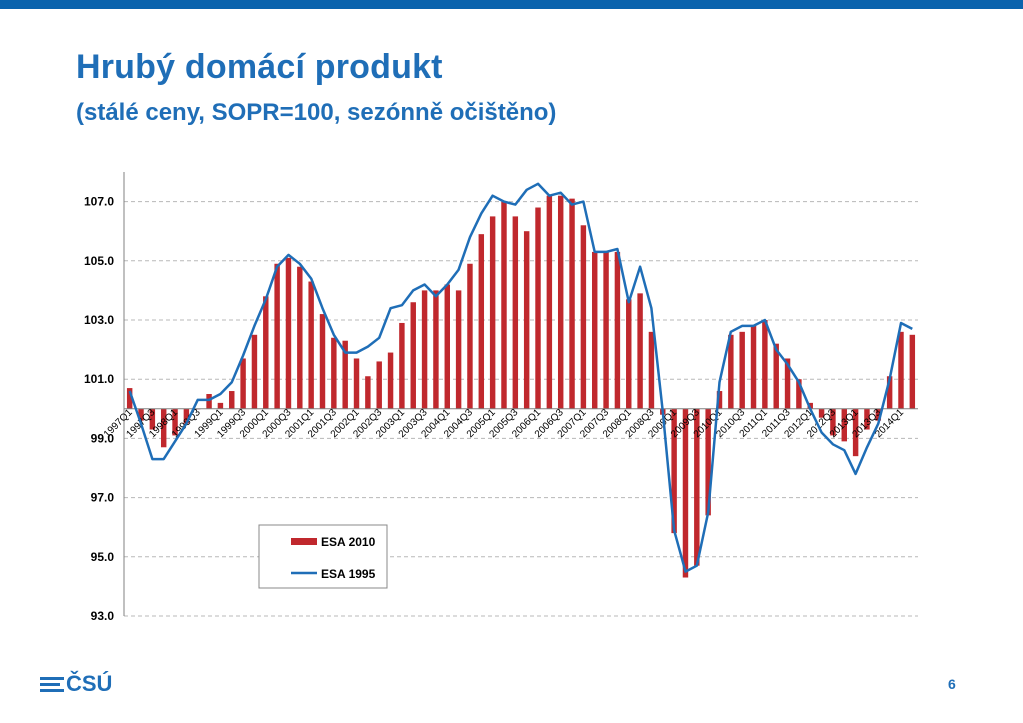 The width and height of the screenshot is (1023, 723). Describe the element at coordinates (952, 684) in the screenshot. I see `page-number: 6` at that location.